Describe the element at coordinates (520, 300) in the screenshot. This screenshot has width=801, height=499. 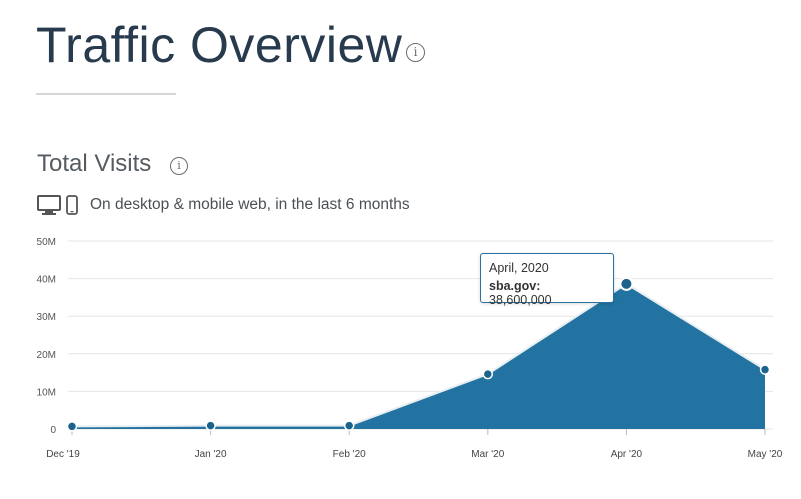
I see `tooltip-value: 38,600,000` at that location.